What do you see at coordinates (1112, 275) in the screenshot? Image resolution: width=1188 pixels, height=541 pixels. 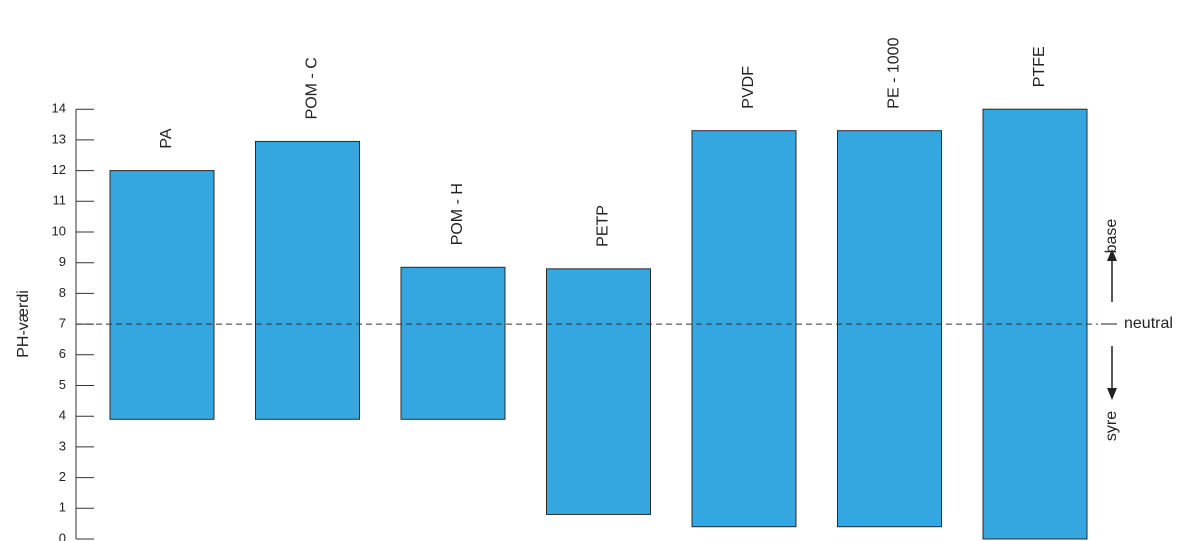 I see `up-arrow-icon` at bounding box center [1112, 275].